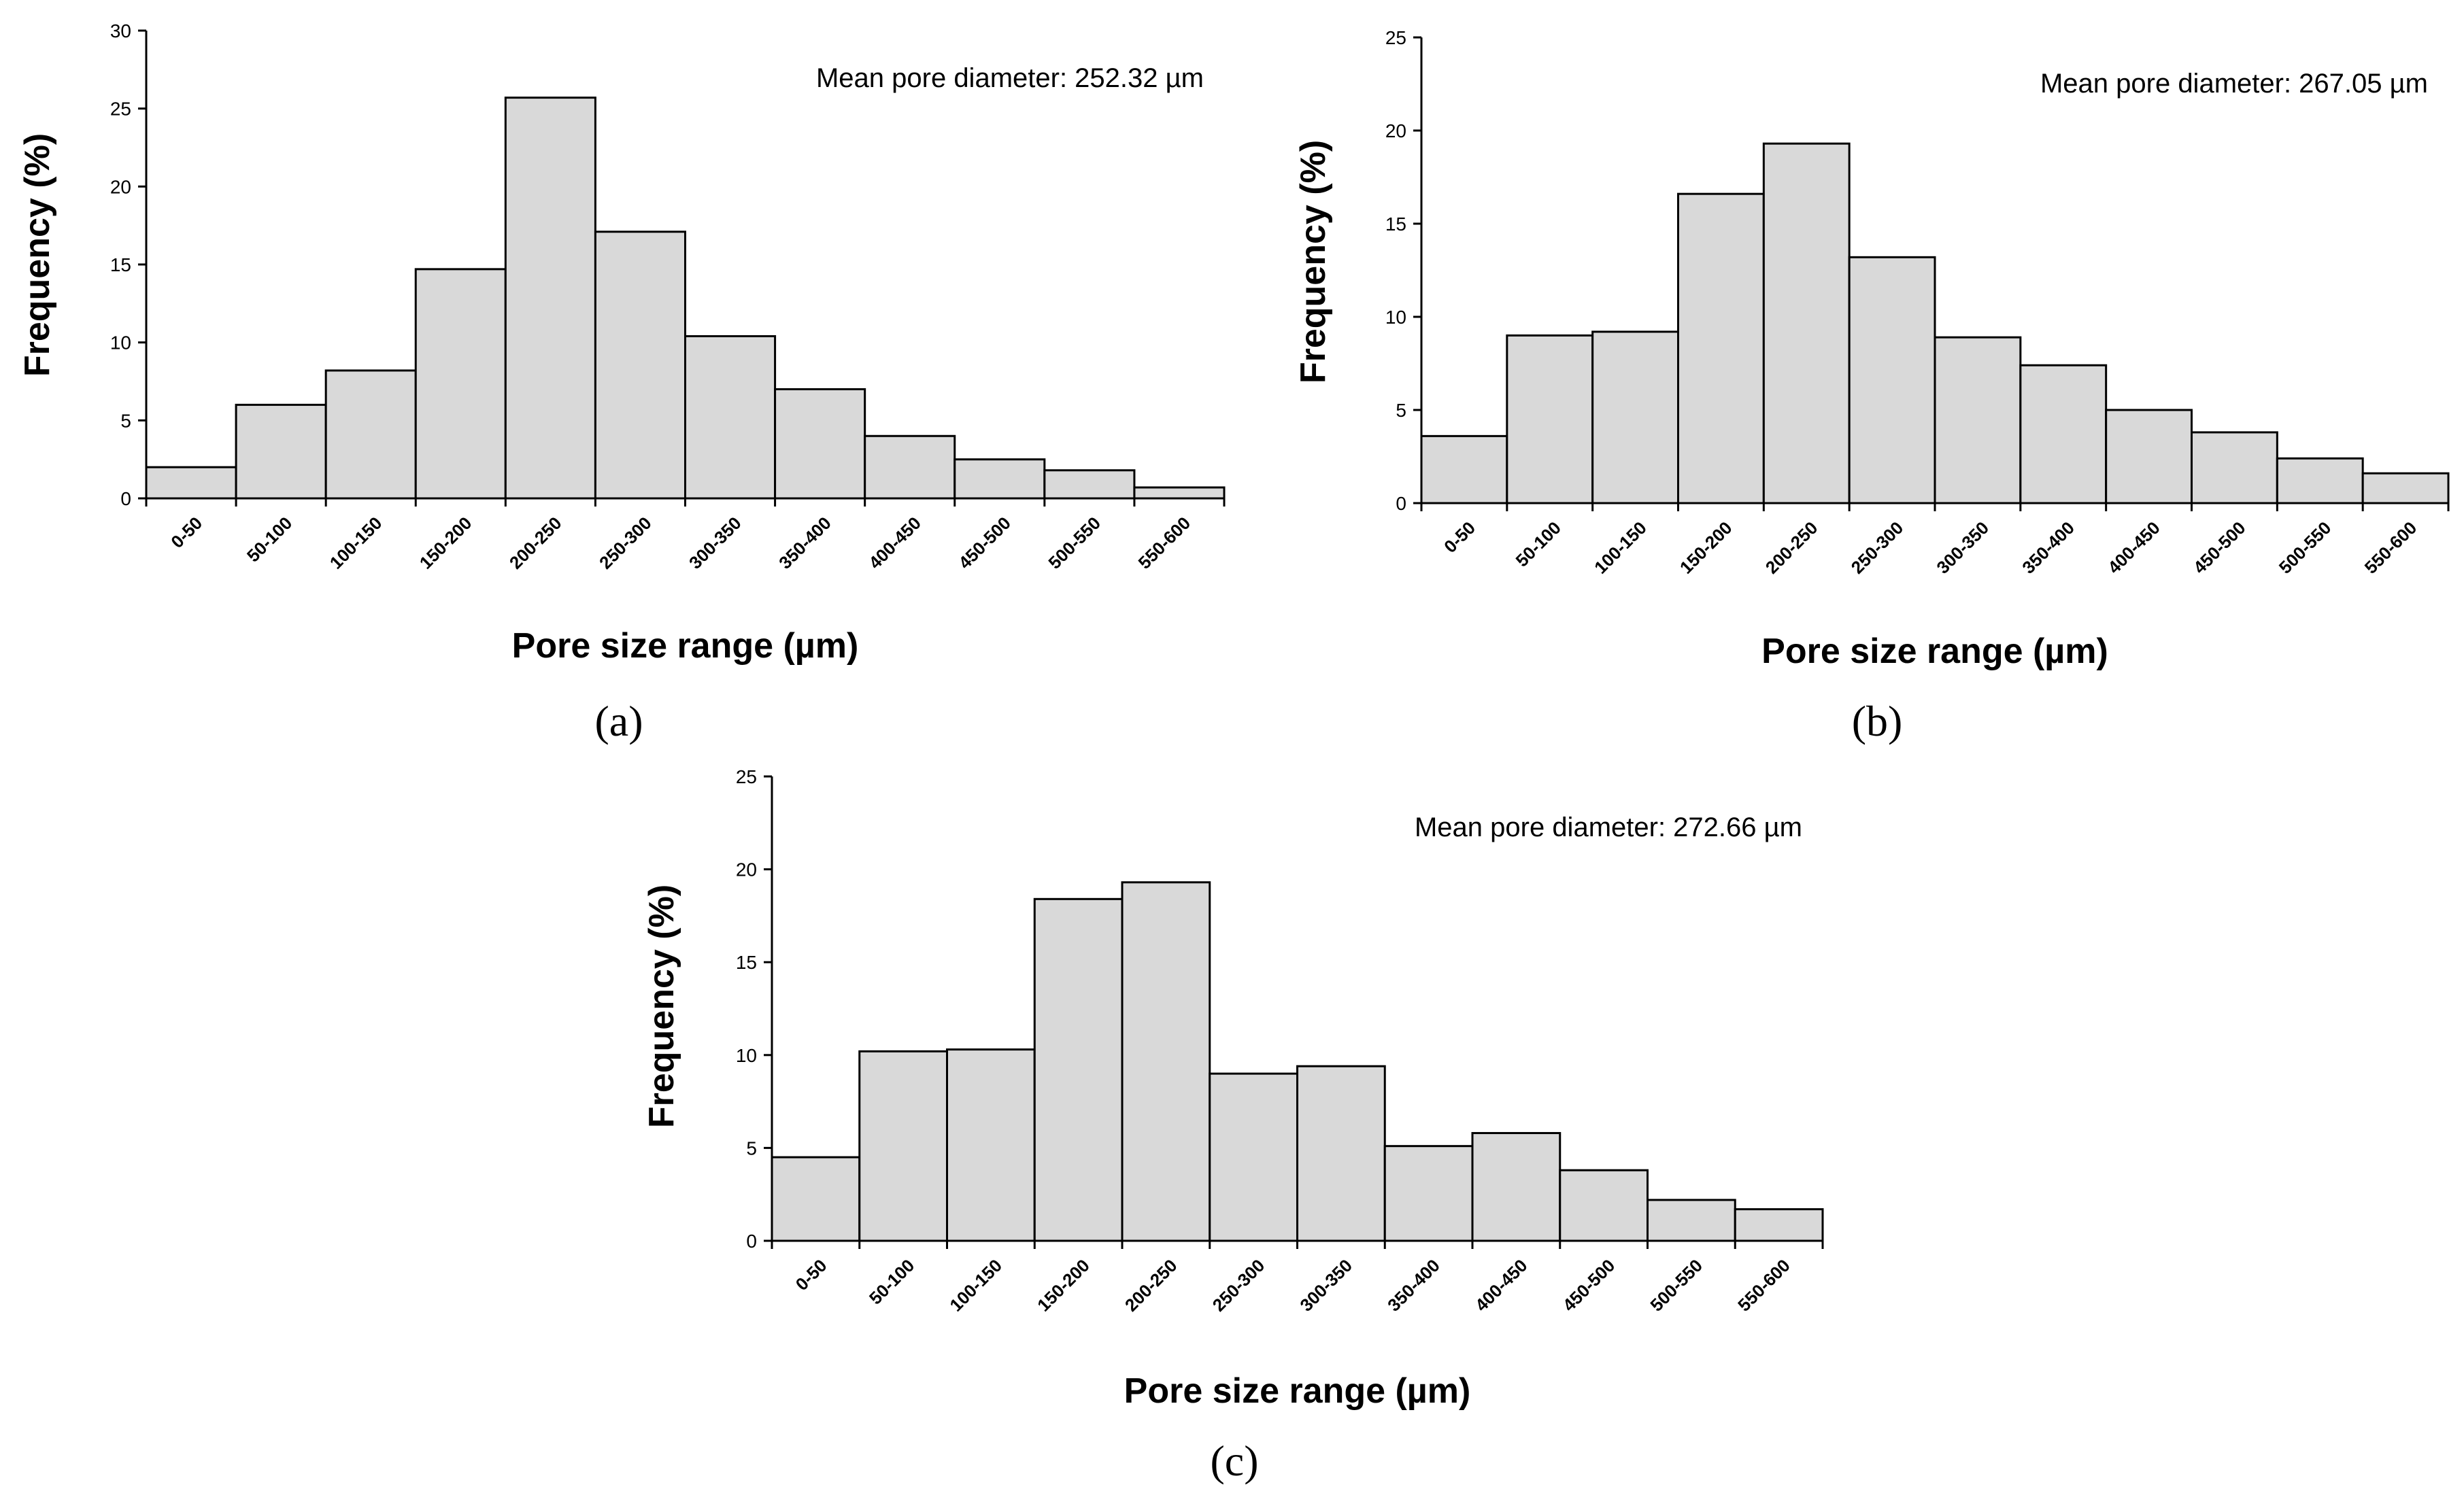 This screenshot has width=2464, height=1508. I want to click on mean-pore-diameter-annotation: Mean pore diameter: 272.66 µm, so click(1608, 827).